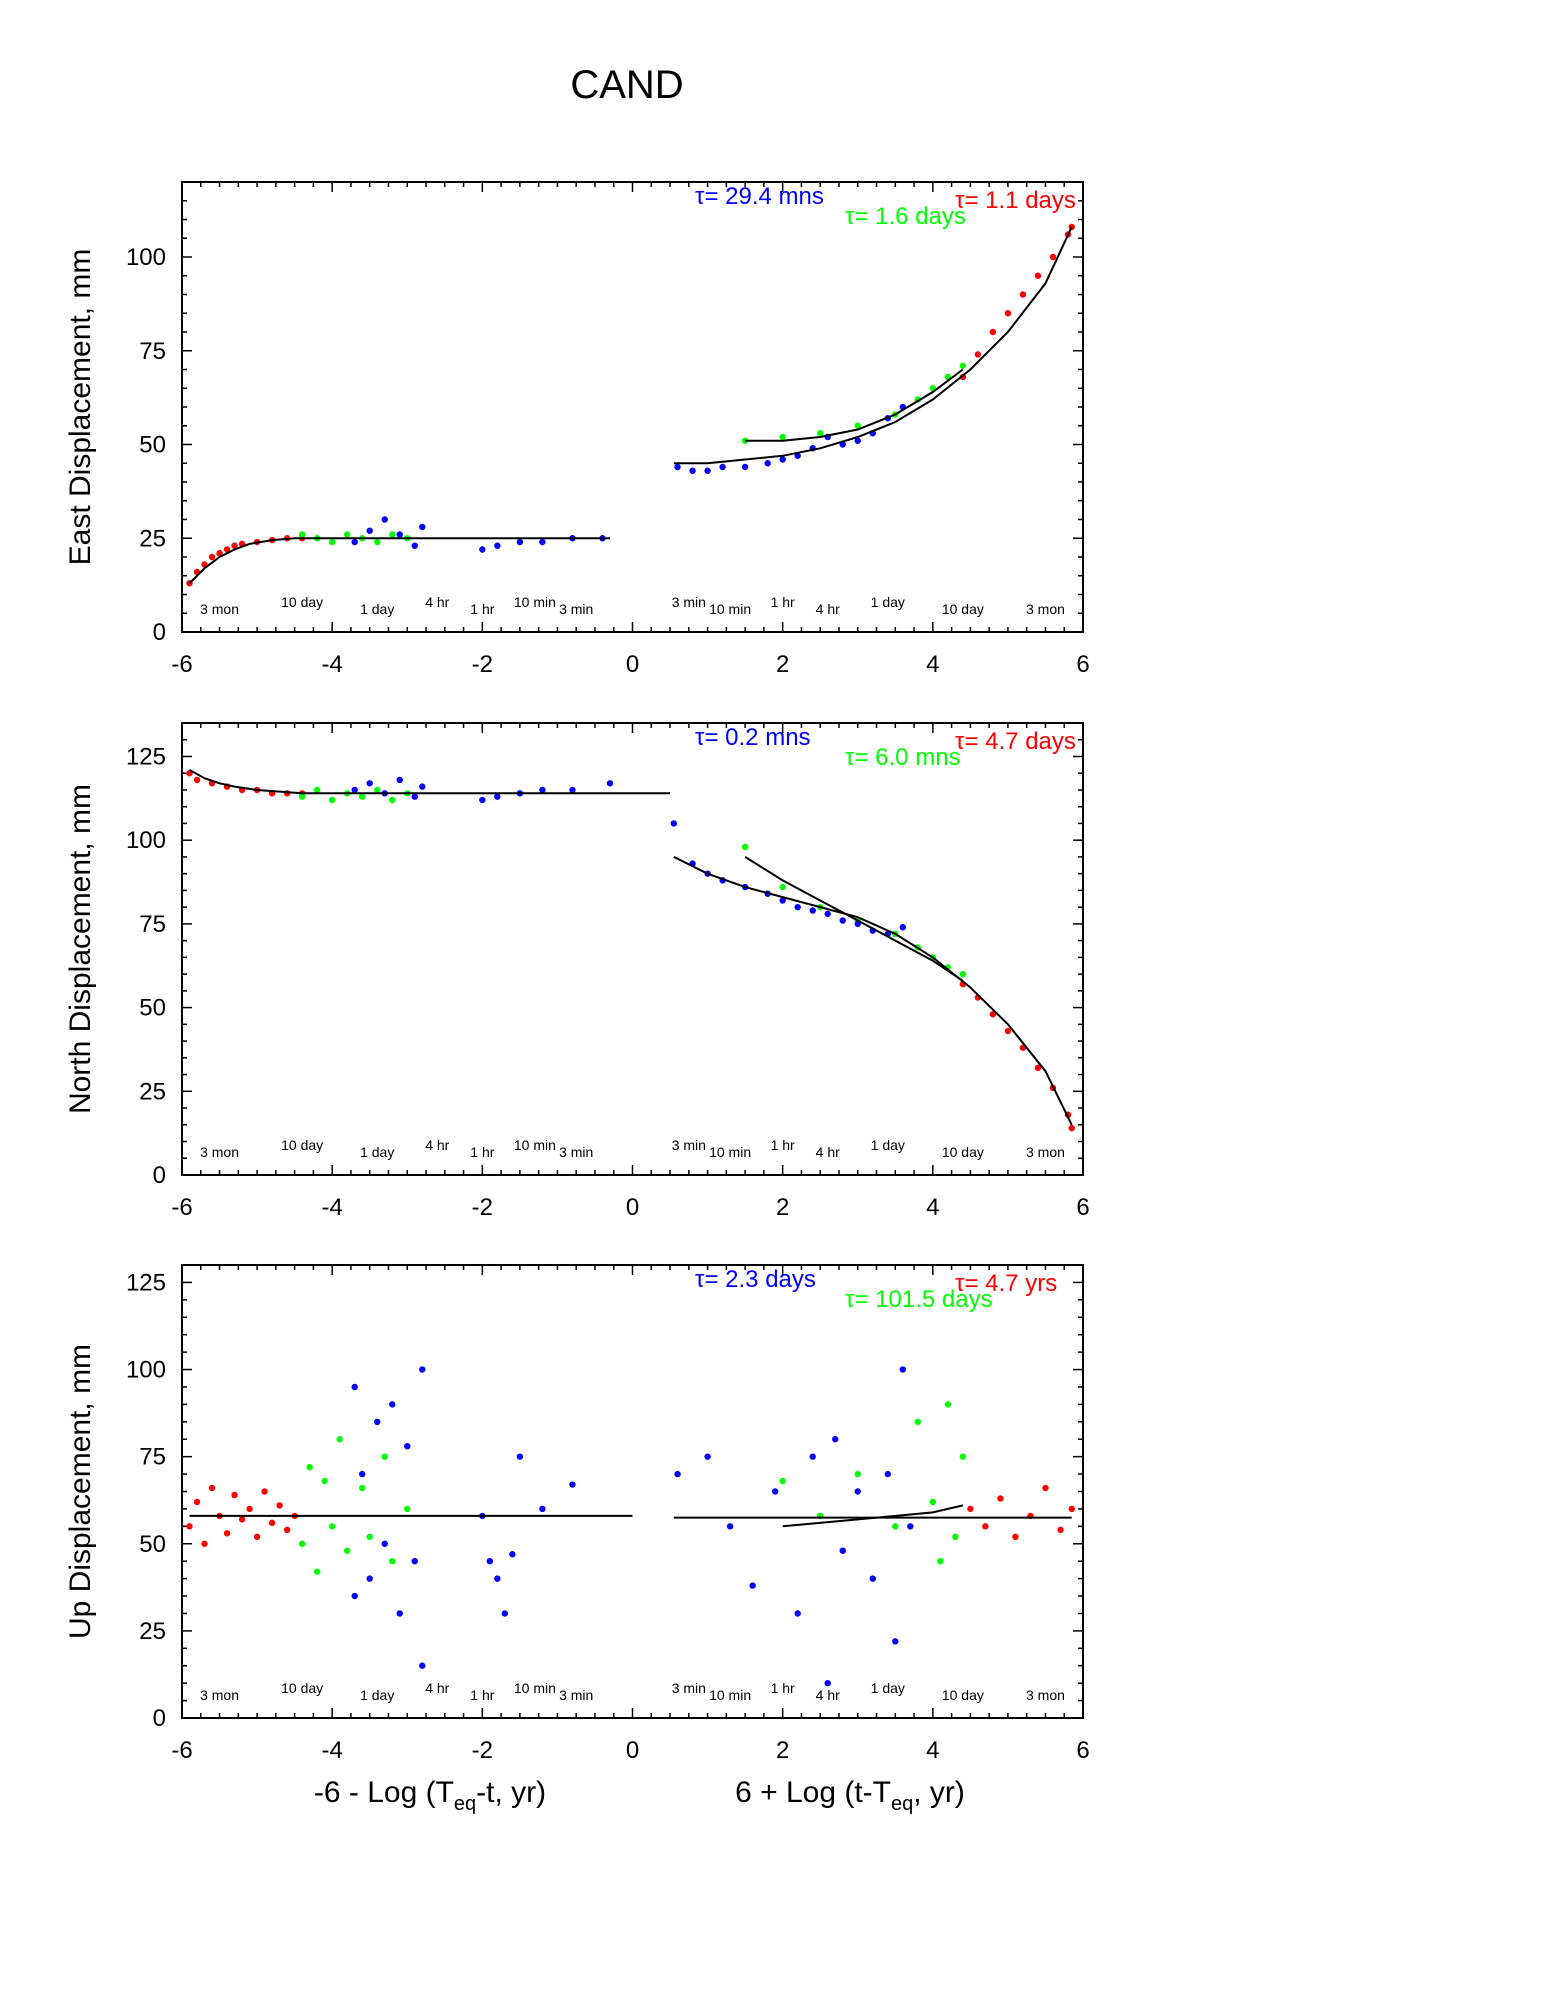 This screenshot has width=1545, height=2000. I want to click on x-axis-label-left: -6 - Log (Teq-t, yr), so click(430, 1795).